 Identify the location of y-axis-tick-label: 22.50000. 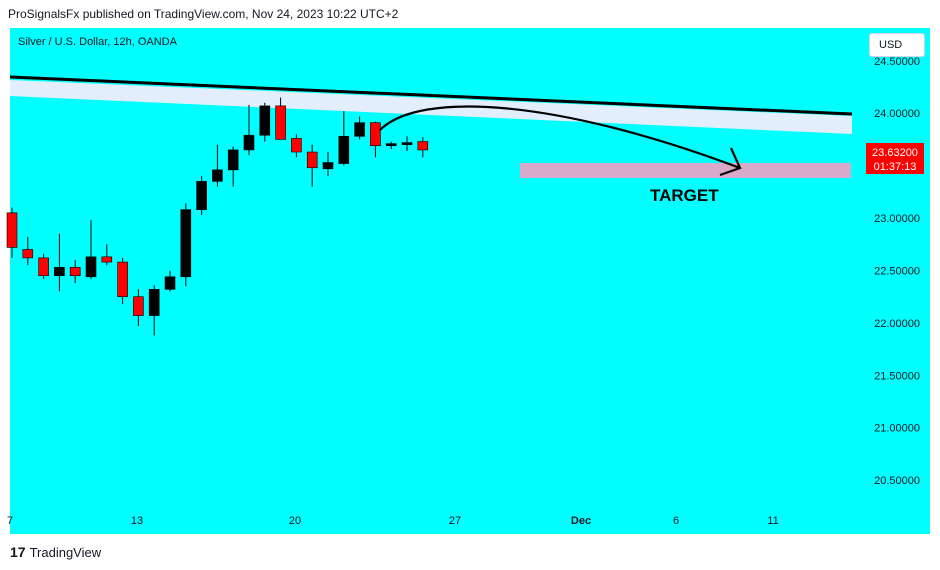
(897, 271).